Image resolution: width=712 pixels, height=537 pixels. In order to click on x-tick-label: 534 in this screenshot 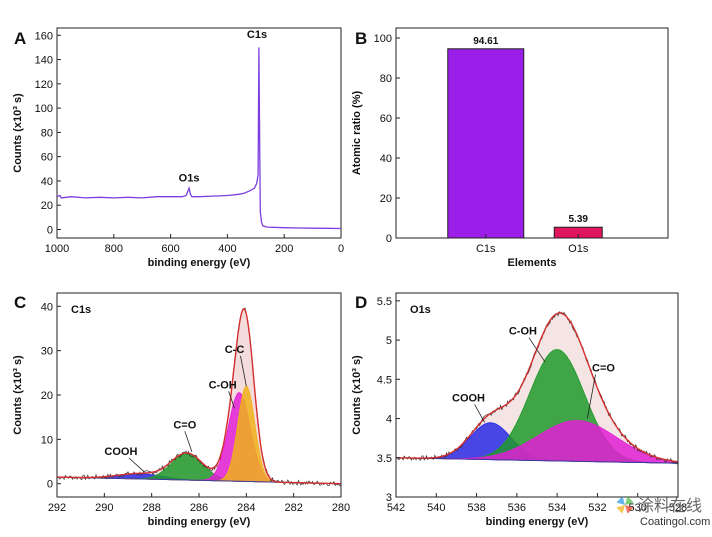, I will do `click(557, 508)`.